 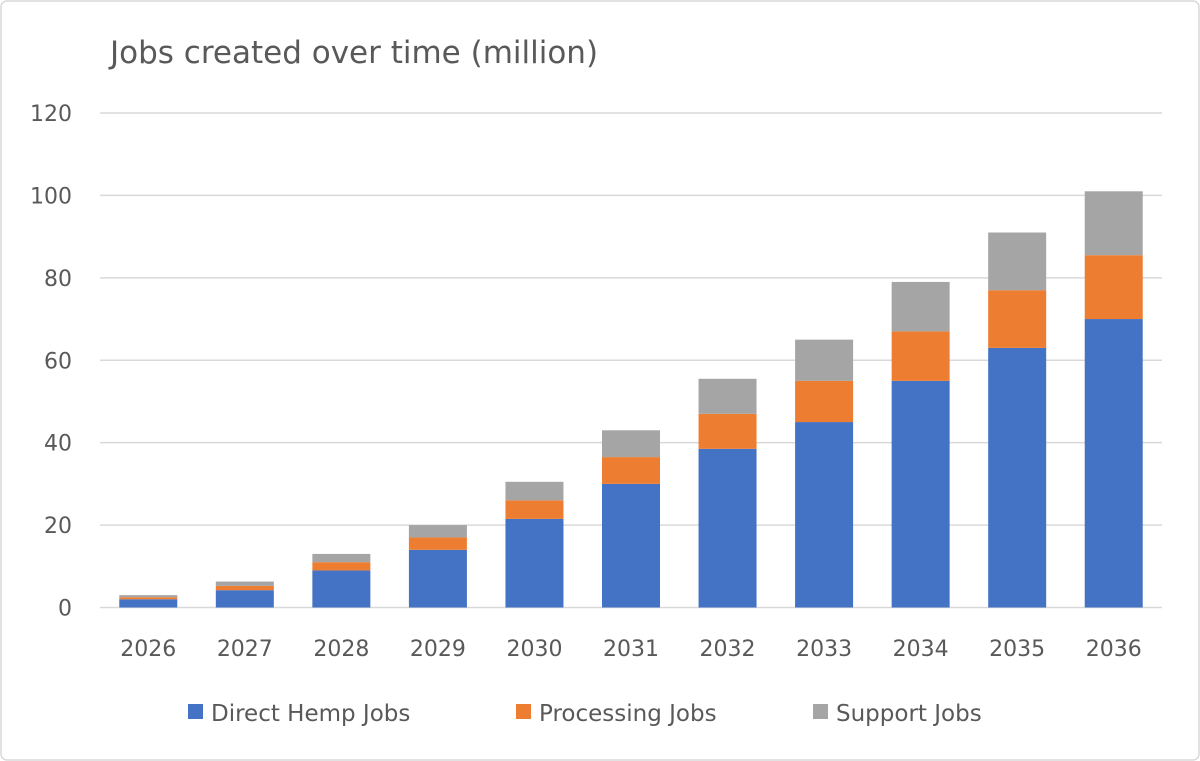 What do you see at coordinates (631, 444) in the screenshot?
I see `bar-support-jobs-2031` at bounding box center [631, 444].